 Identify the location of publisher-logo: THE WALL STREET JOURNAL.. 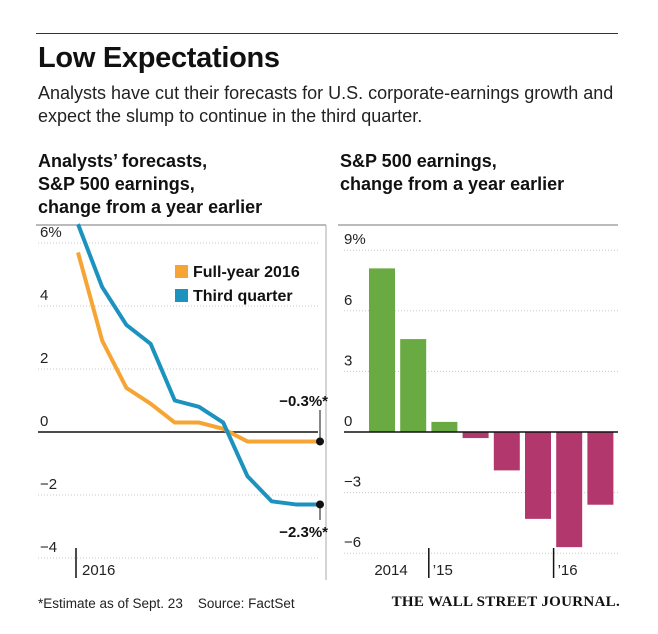
(505, 602).